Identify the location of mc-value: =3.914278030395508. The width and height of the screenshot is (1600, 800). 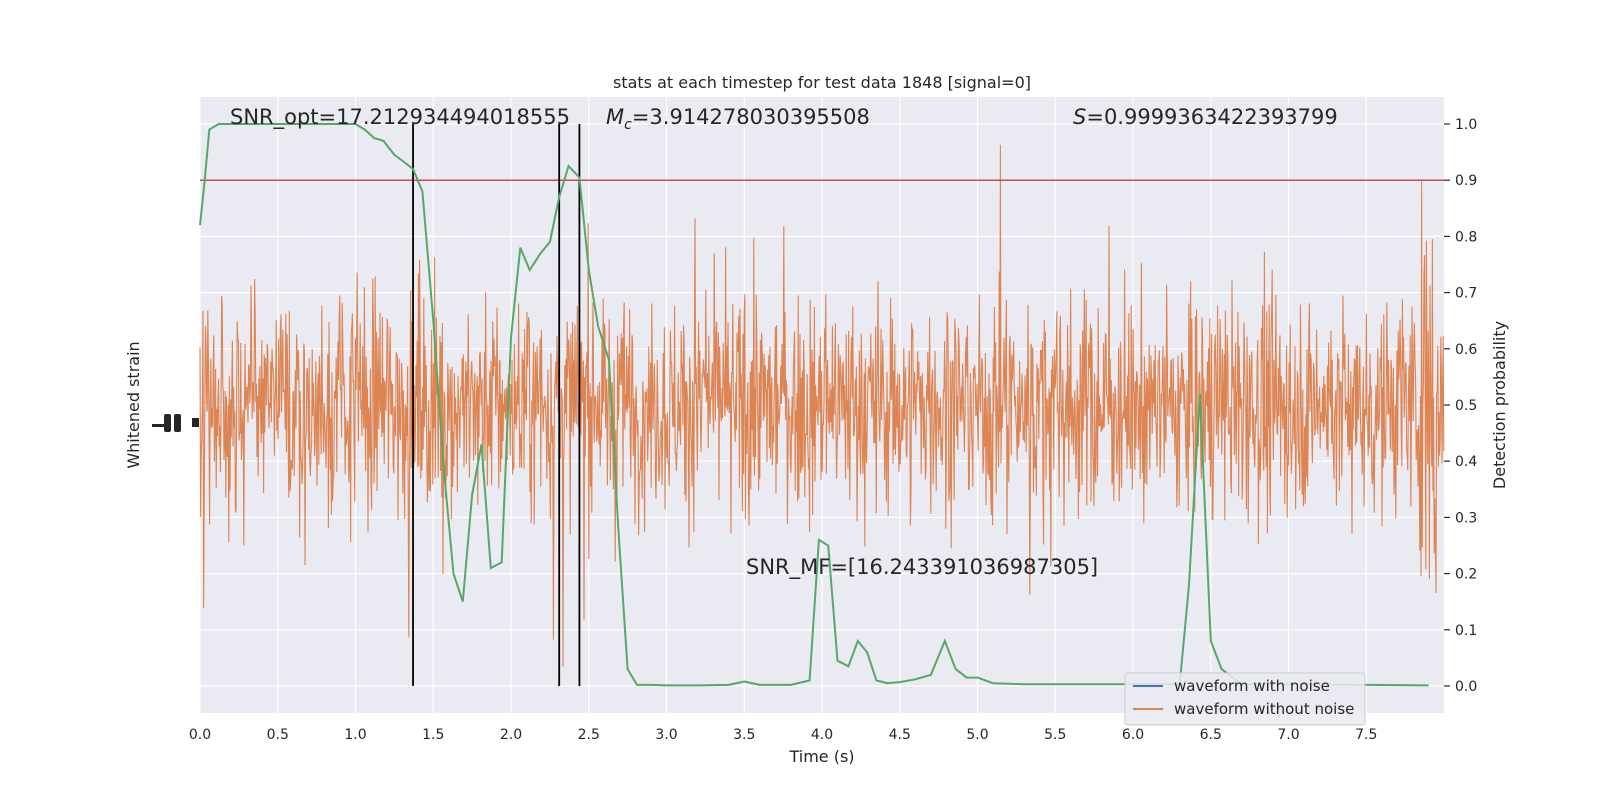
(751, 117).